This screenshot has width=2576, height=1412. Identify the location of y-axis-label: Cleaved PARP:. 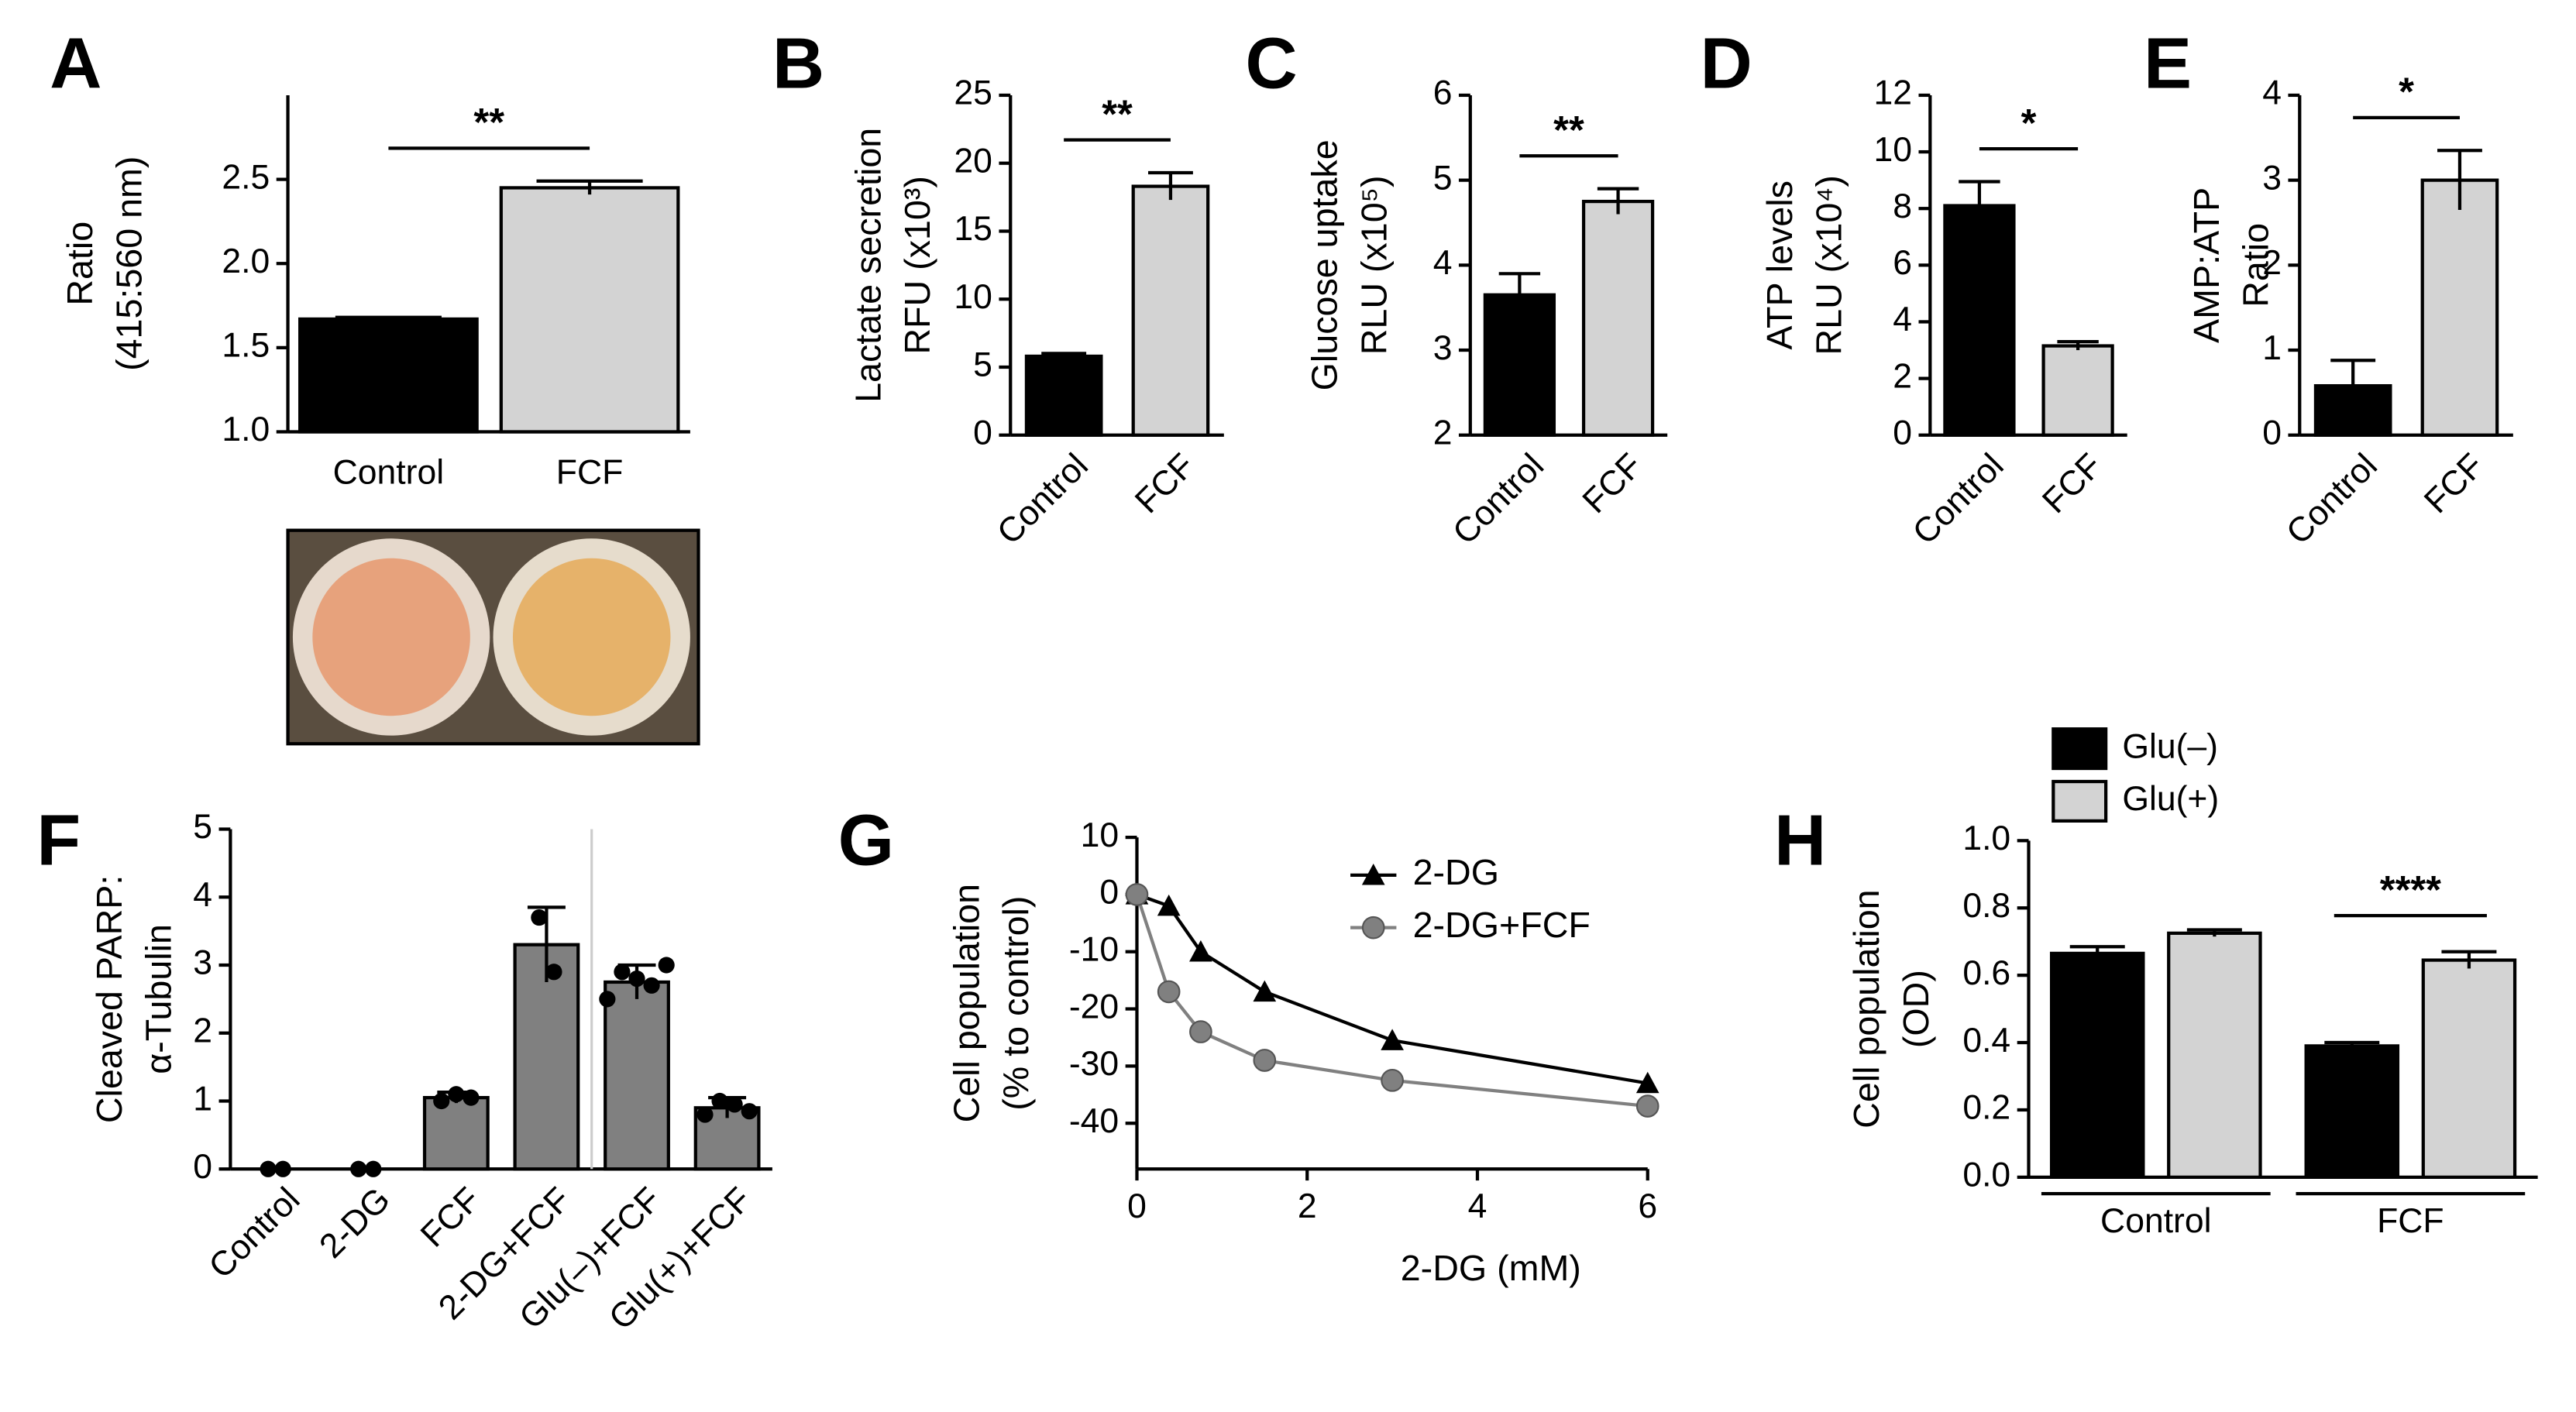
(109, 999).